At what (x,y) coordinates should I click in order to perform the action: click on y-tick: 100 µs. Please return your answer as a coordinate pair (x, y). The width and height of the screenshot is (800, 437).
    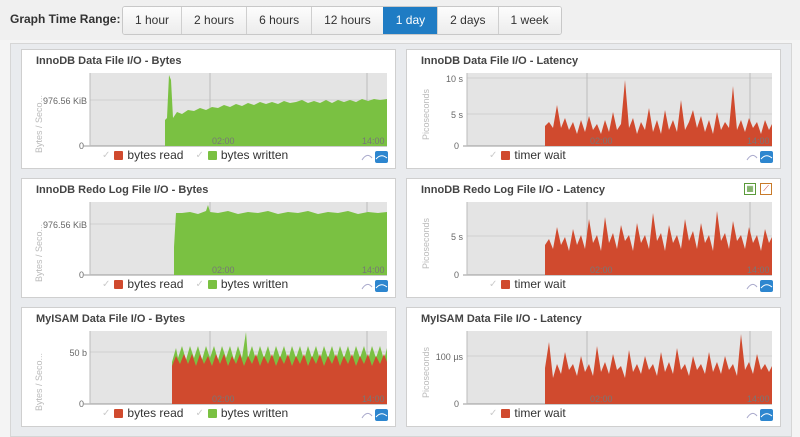
    Looking at the image, I should click on (450, 357).